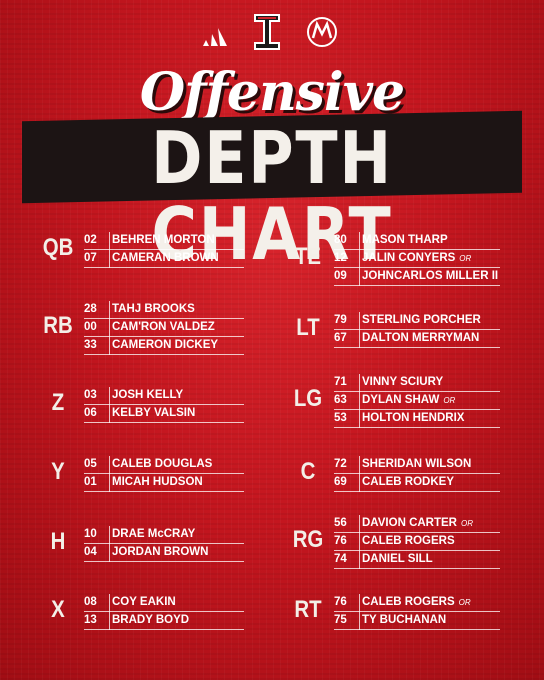 The width and height of the screenshot is (544, 680). I want to click on player-name: STERLING PORCHER, so click(421, 320).